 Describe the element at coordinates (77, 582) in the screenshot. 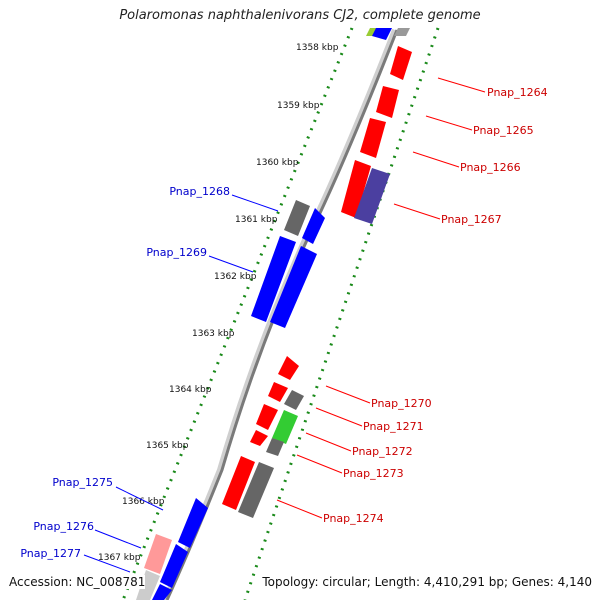

I see `accession-label: Accession: NC_008781` at that location.